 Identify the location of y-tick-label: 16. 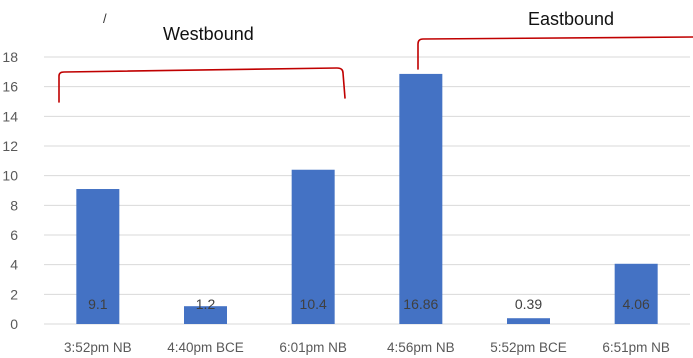
(10, 87).